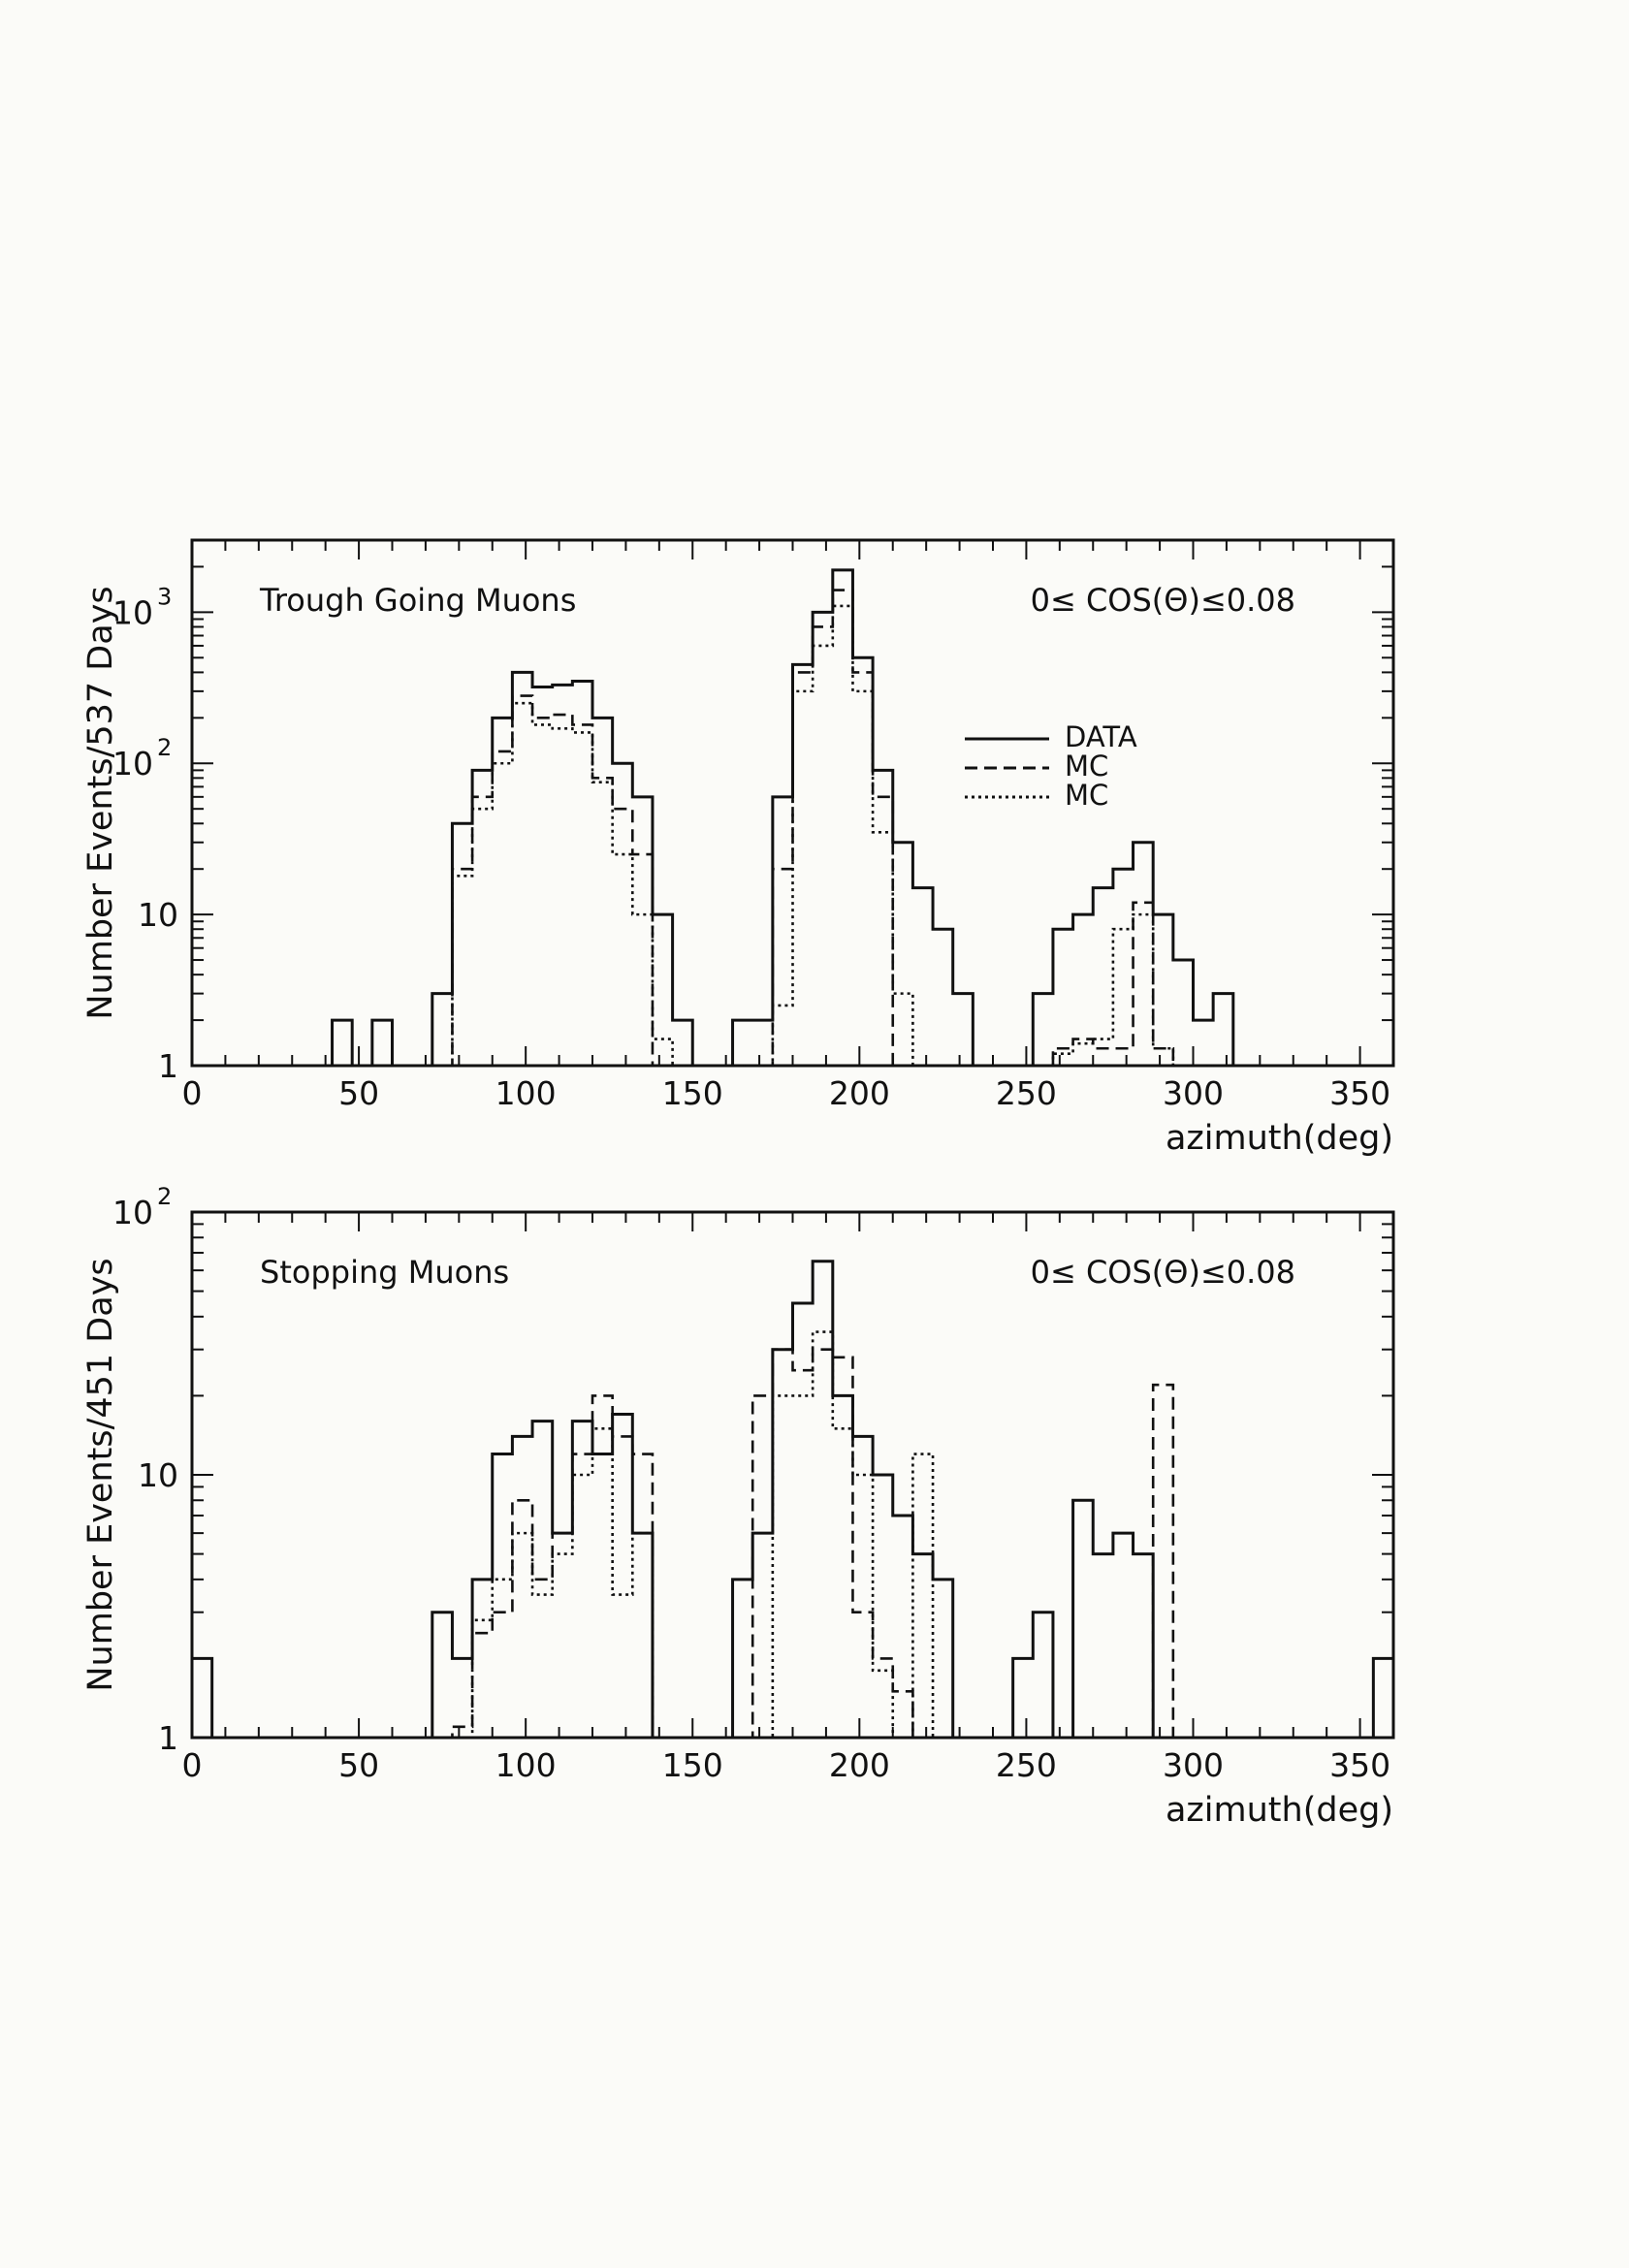  What do you see at coordinates (101, 802) in the screenshot?
I see `y-axis-label: Number Events/537 Days` at bounding box center [101, 802].